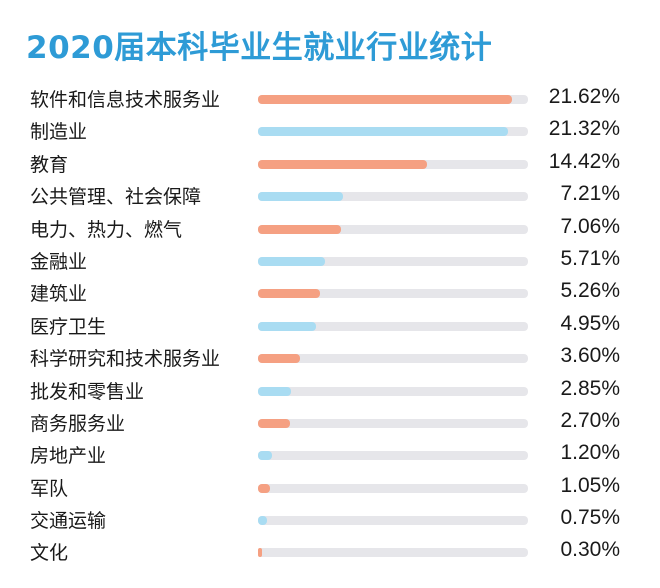  I want to click on value-label: 3.60%, so click(590, 356).